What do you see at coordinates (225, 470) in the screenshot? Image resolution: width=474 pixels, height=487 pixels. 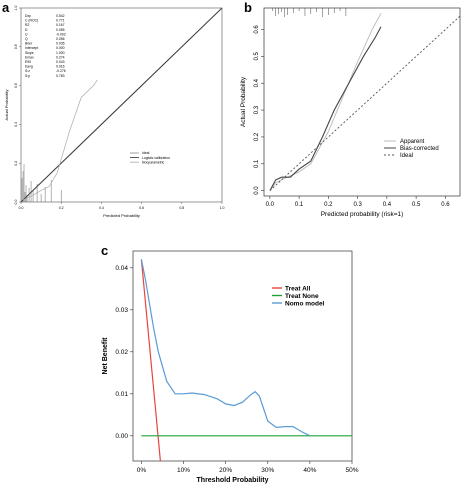 I see `x-tick-label: 20%` at bounding box center [225, 470].